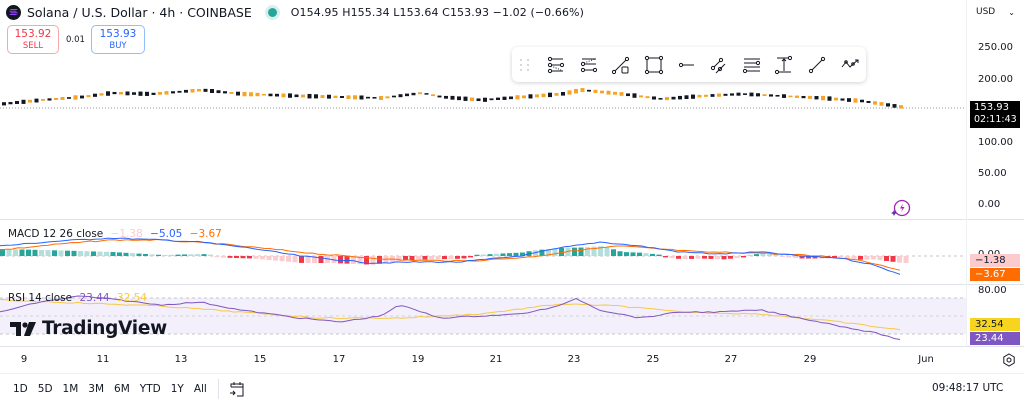  I want to click on time-axis-label: 23, so click(574, 359).